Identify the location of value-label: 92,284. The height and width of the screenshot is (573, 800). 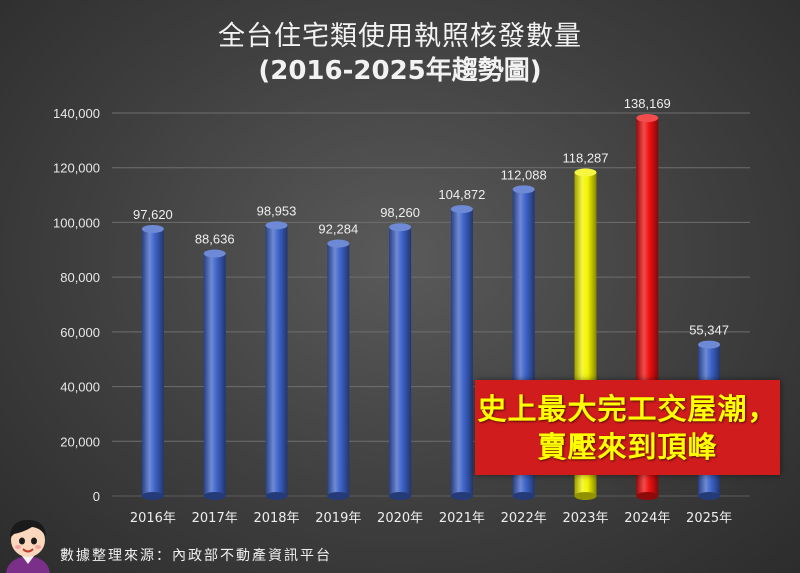
(338, 229).